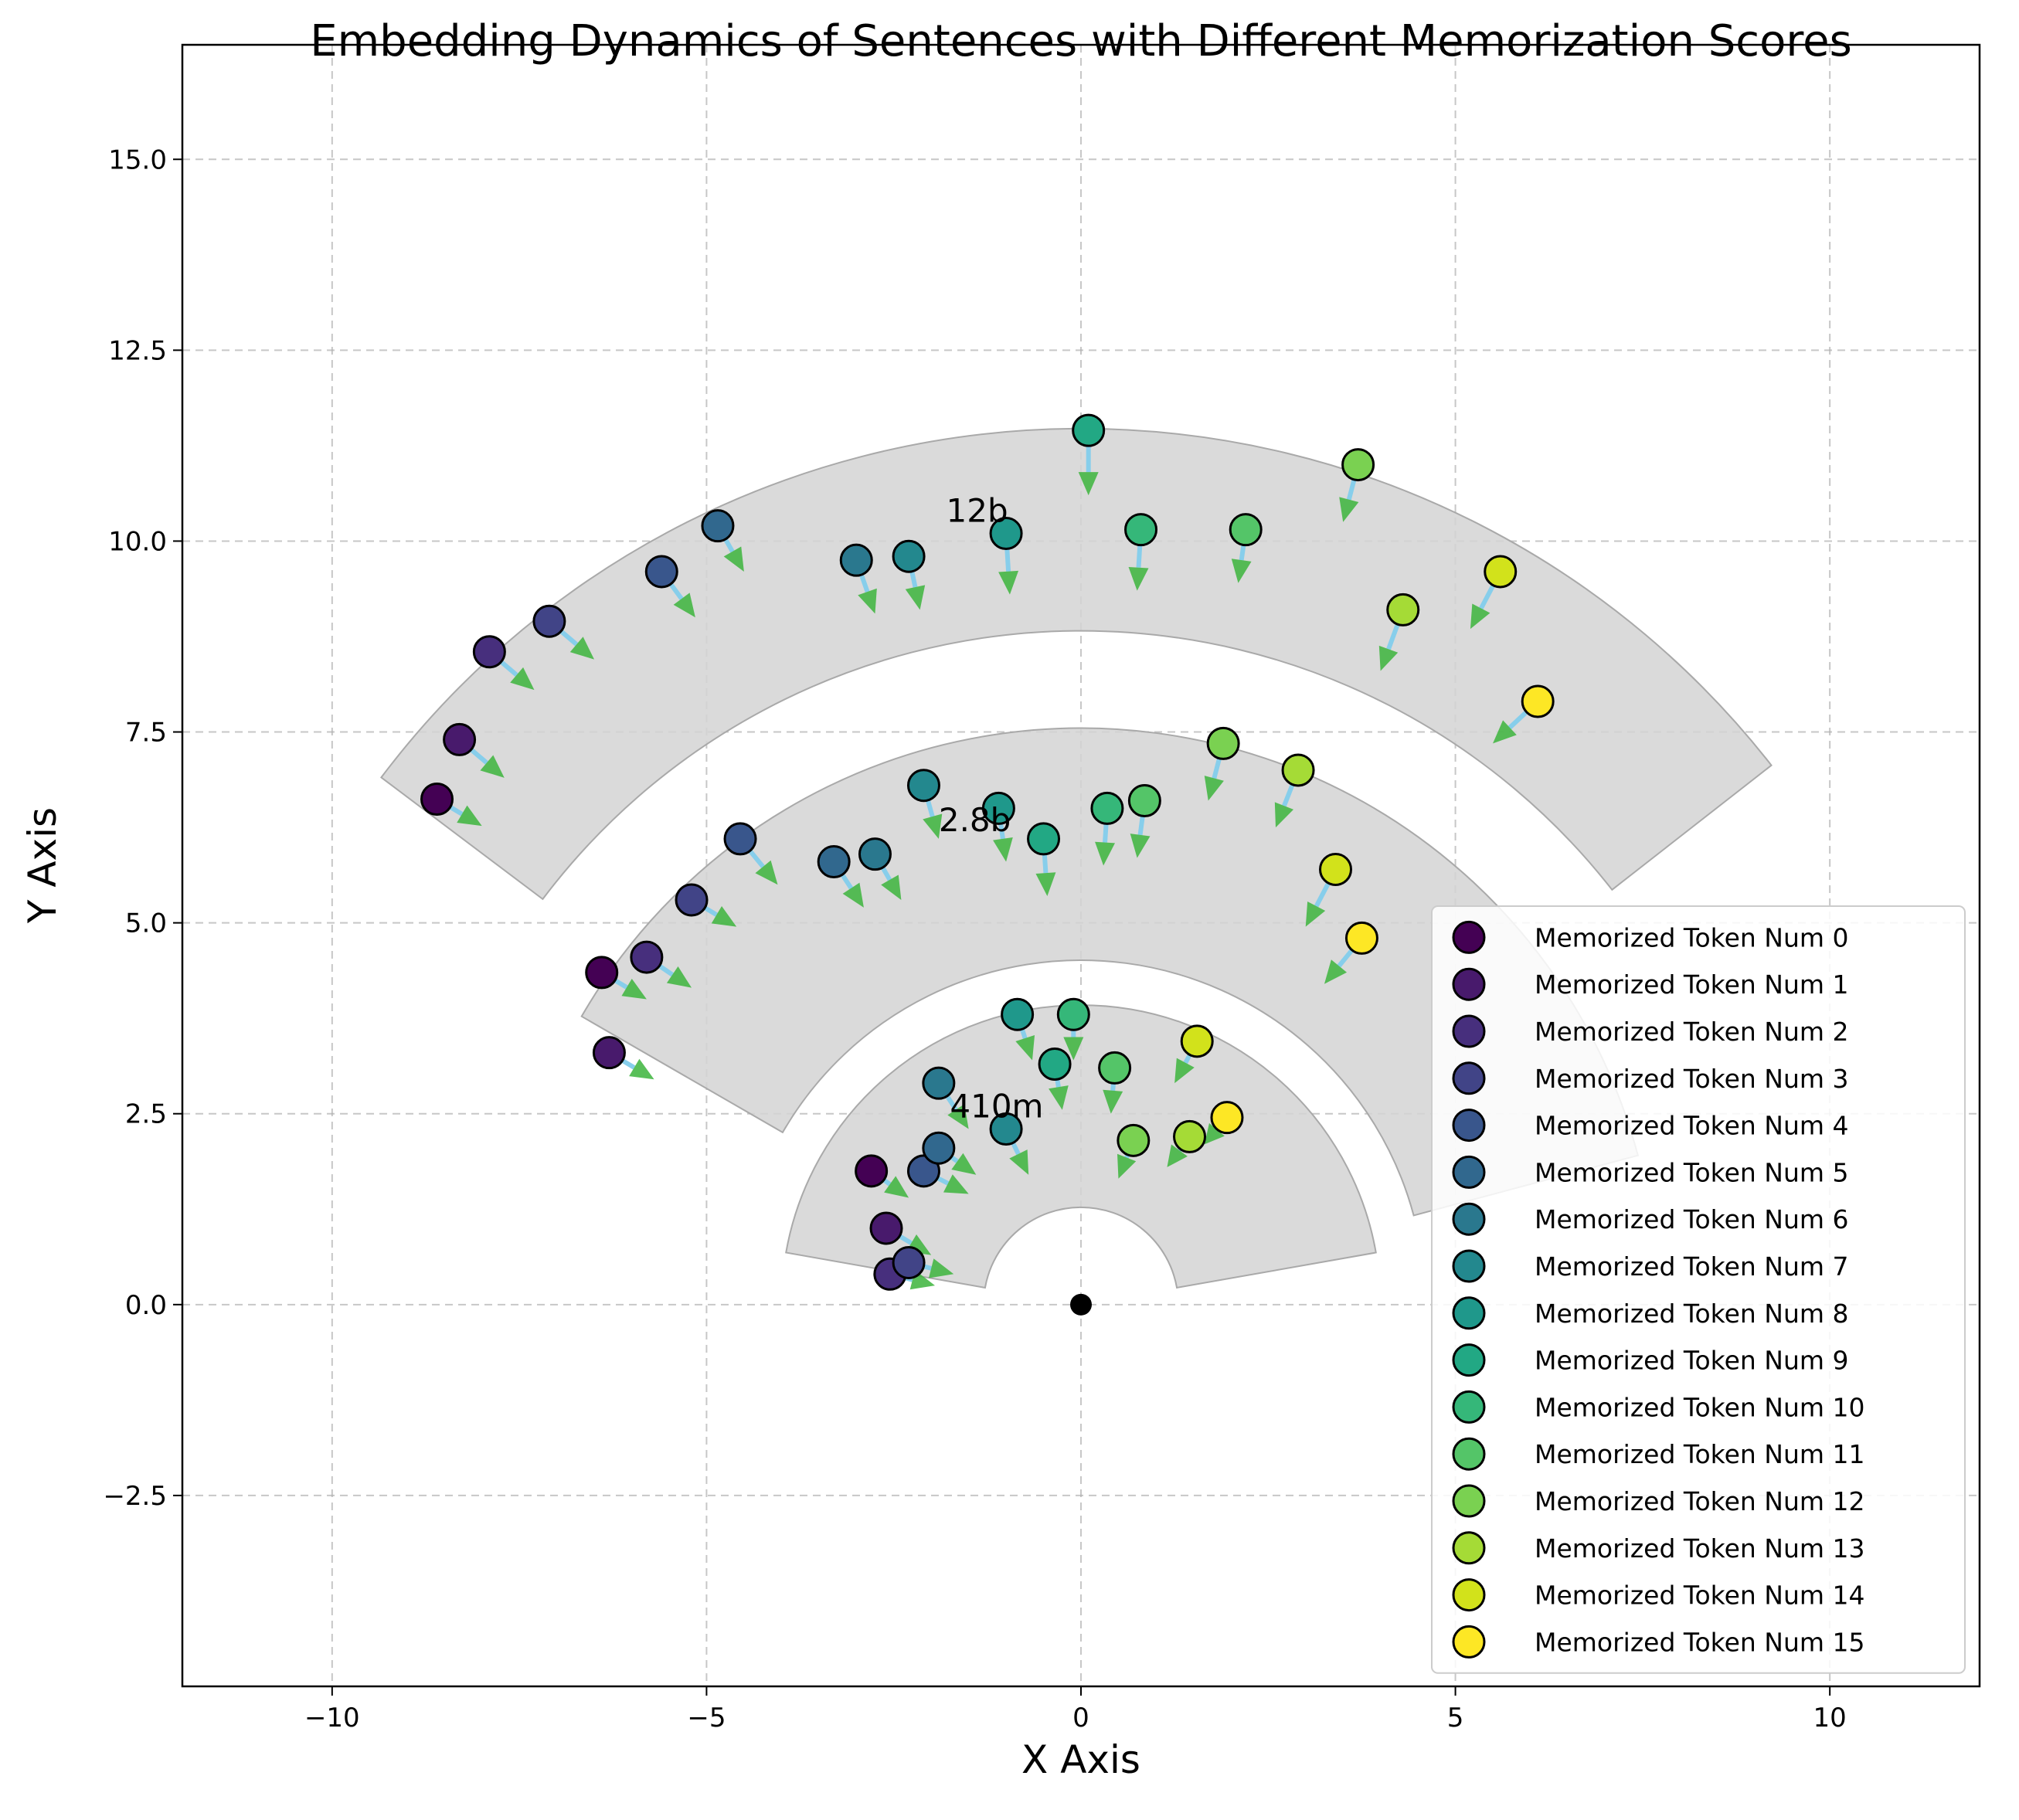 The width and height of the screenshot is (2019, 1820). What do you see at coordinates (1081, 1304) in the screenshot?
I see `origin-point` at bounding box center [1081, 1304].